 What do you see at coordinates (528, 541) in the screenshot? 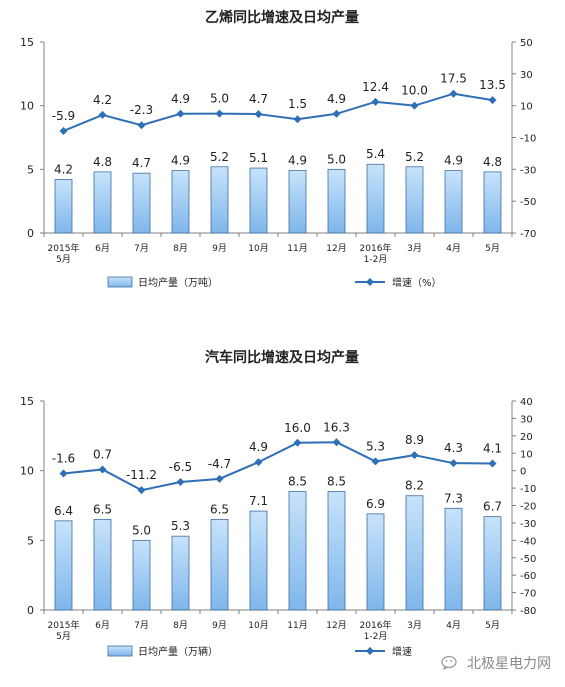
I see `right-tick-label: -40` at bounding box center [528, 541].